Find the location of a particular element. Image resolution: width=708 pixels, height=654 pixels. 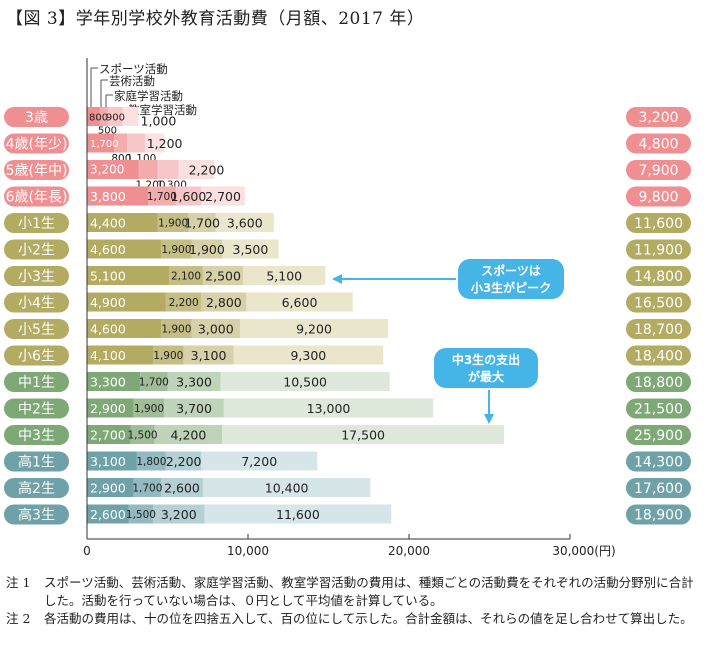

category-2-badge is located at coordinates (36, 170).